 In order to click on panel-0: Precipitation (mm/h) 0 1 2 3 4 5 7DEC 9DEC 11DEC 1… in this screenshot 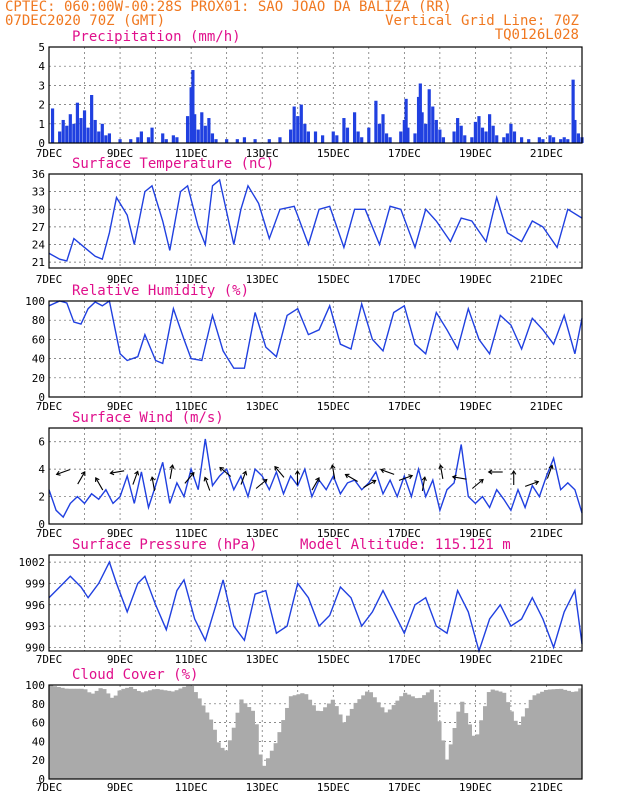, I will do `click(310, 94)`.